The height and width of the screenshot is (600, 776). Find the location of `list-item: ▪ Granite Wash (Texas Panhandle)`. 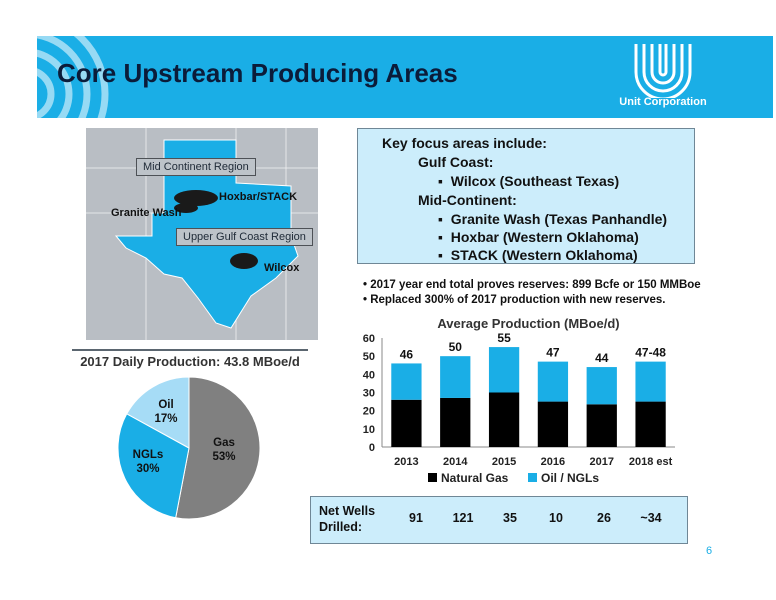

list-item: ▪ Granite Wash (Texas Panhandle) is located at coordinates (553, 219).